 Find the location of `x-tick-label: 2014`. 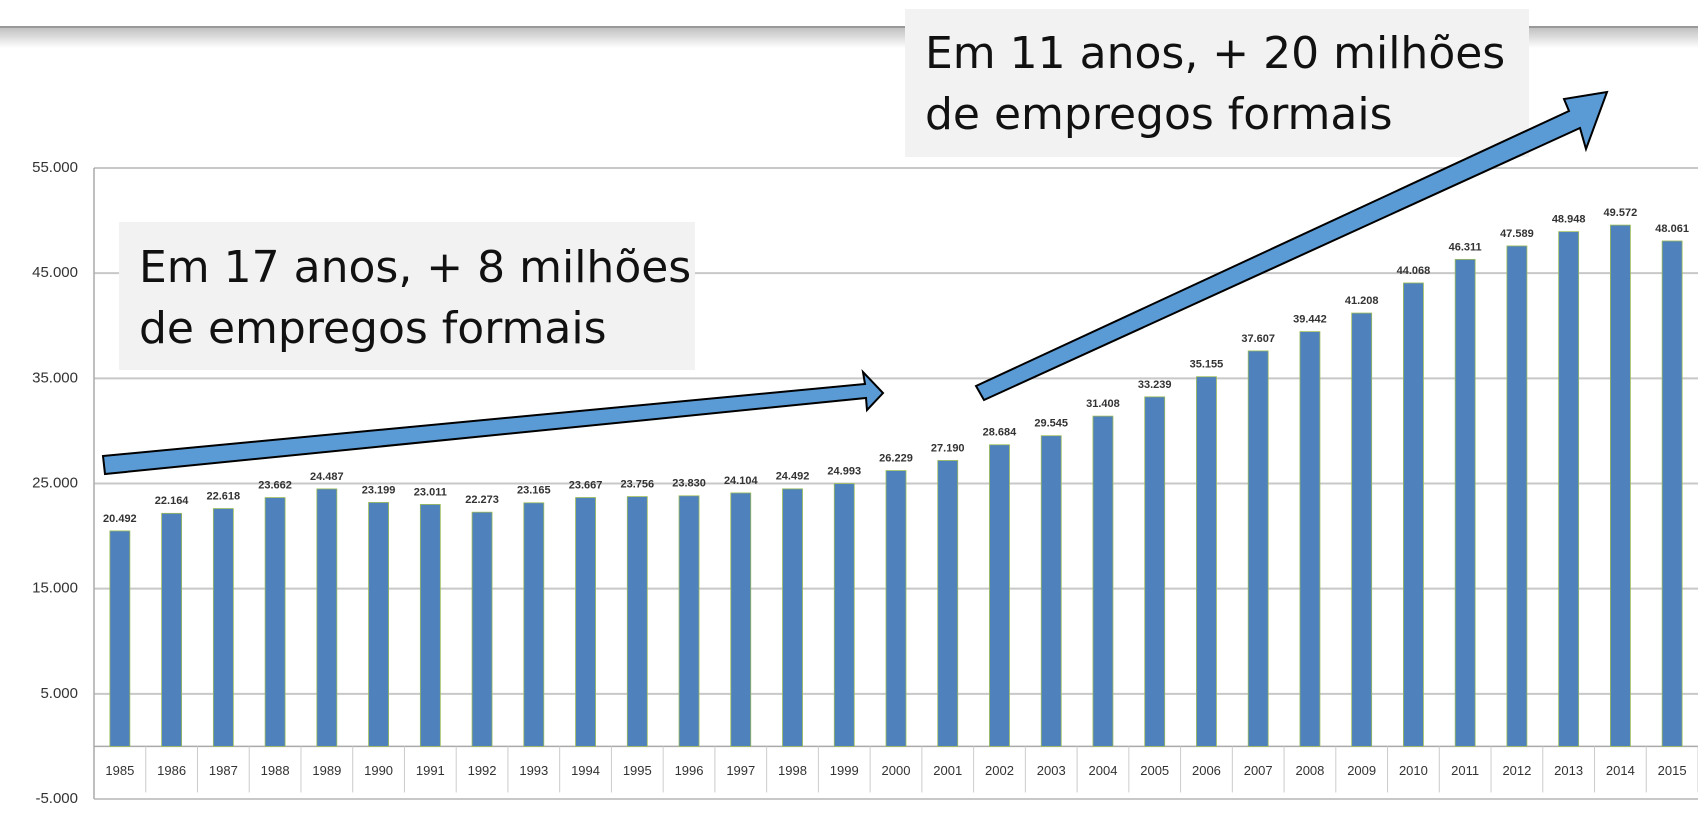

x-tick-label: 2014 is located at coordinates (1620, 770).